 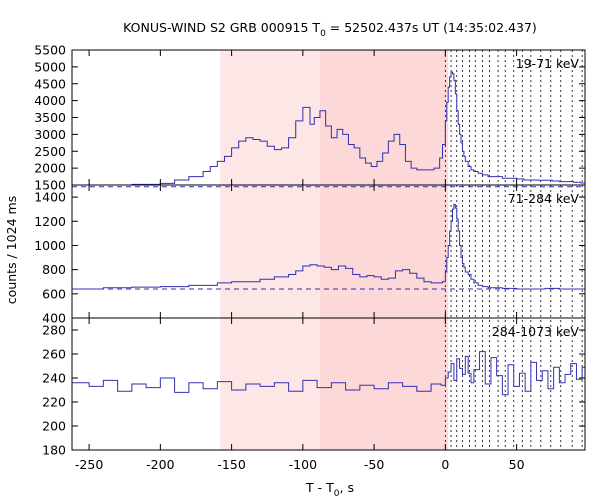 What do you see at coordinates (536, 331) in the screenshot?
I see `band-label-2: 284-1073 keV` at bounding box center [536, 331].